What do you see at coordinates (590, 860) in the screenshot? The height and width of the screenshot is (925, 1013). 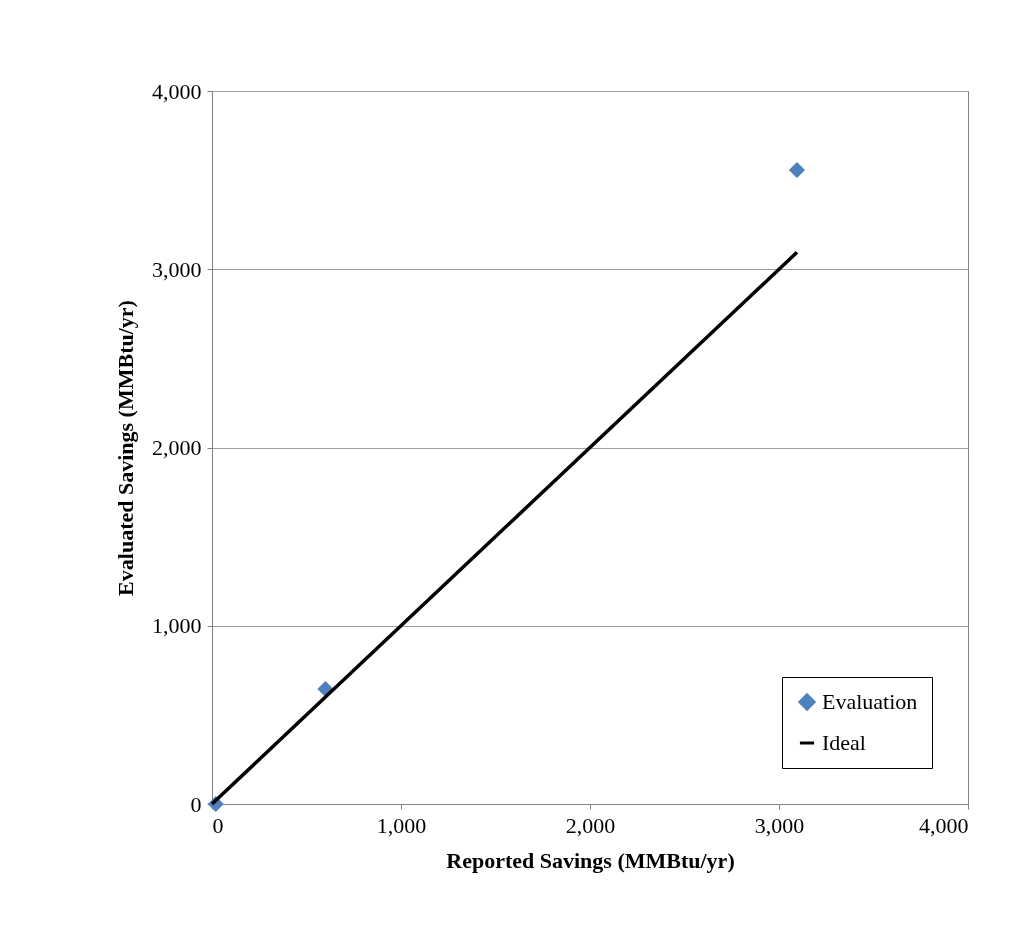 I see `x-axis-title: Reported Savings (MMBtu/yr)` at bounding box center [590, 860].